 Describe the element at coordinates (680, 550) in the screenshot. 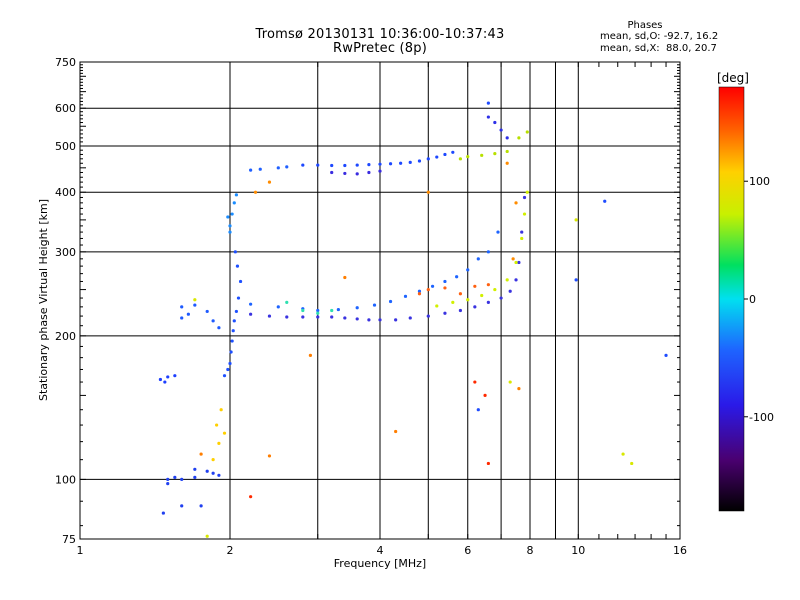

I see `x-tick-label: 16` at that location.